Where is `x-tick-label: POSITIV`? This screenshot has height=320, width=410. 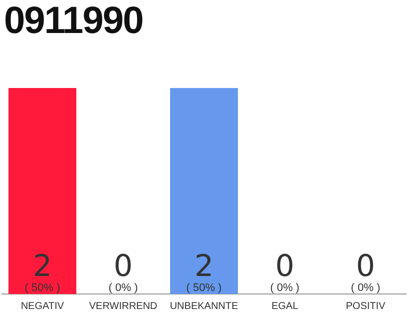 x-tick-label: POSITIV is located at coordinates (366, 306).